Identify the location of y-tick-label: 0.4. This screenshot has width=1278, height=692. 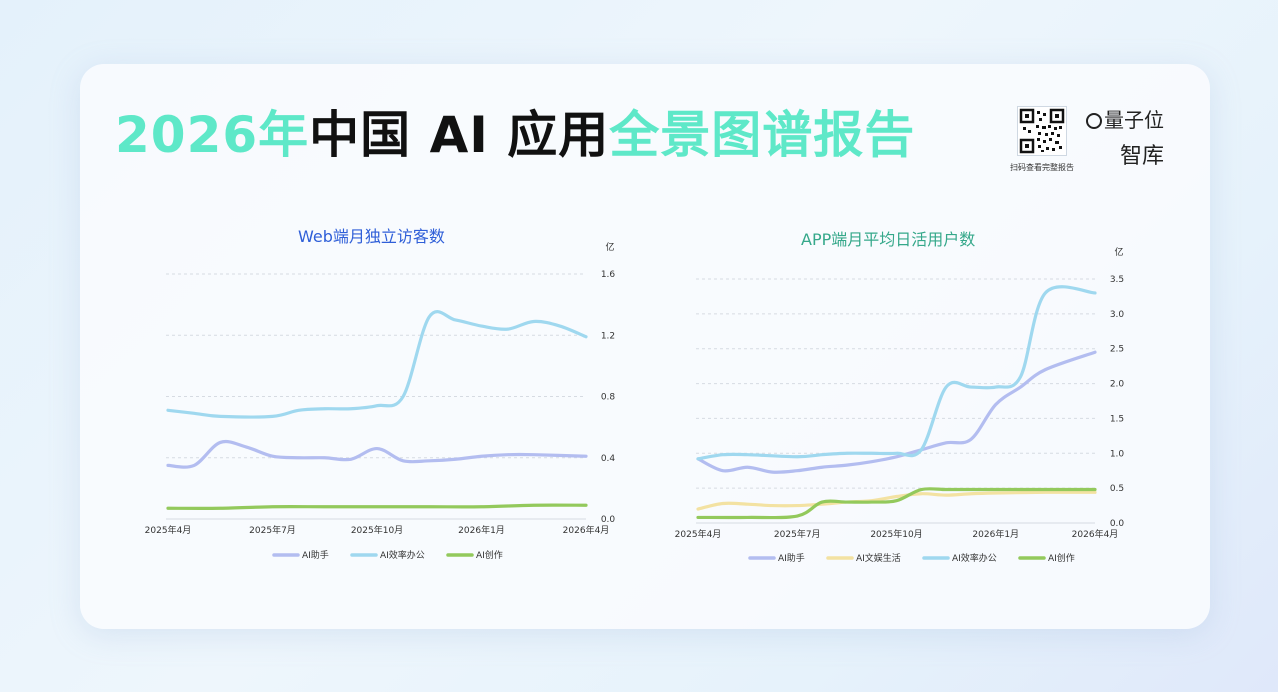
(608, 459).